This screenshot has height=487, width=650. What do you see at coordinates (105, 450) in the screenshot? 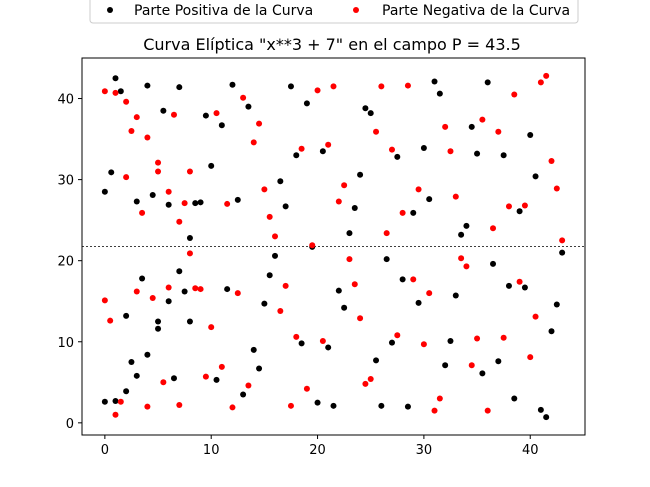
I see `x-tick-label: 0` at bounding box center [105, 450].